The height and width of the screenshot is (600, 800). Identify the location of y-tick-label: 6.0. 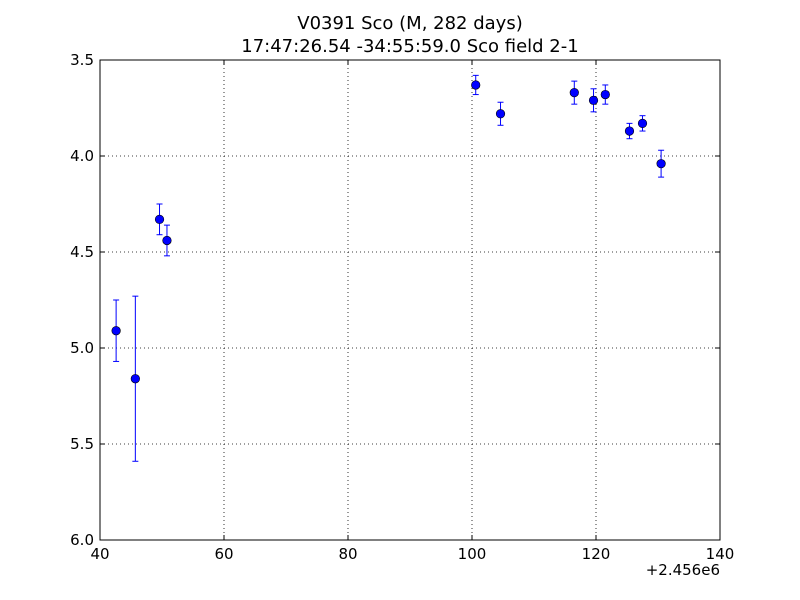
(82, 540).